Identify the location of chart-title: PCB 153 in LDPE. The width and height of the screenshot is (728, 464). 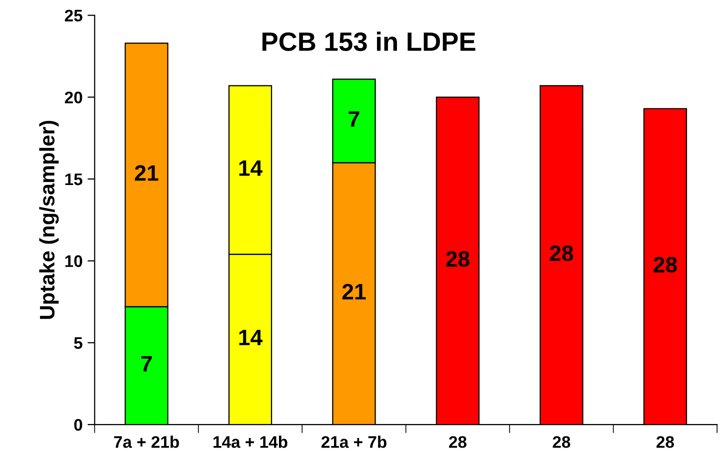
(369, 42).